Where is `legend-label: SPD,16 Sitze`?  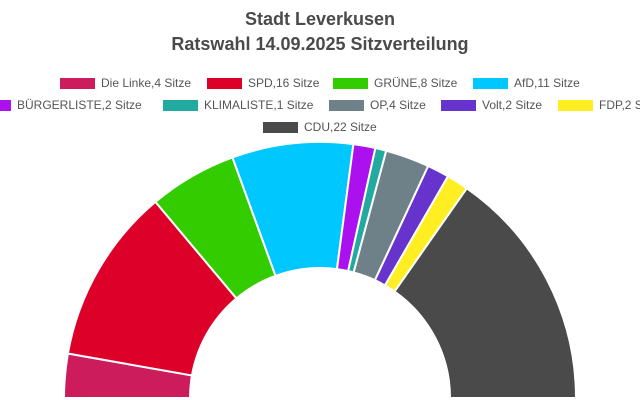
legend-label: SPD,16 Sitze is located at coordinates (284, 83).